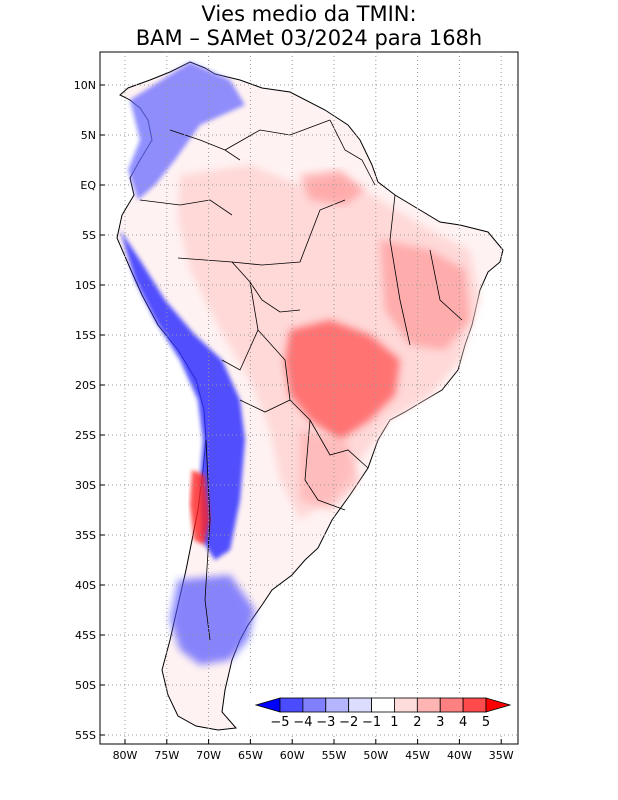 This screenshot has height=800, width=618. What do you see at coordinates (85, 435) in the screenshot?
I see `lat-tick-label: 25S` at bounding box center [85, 435].